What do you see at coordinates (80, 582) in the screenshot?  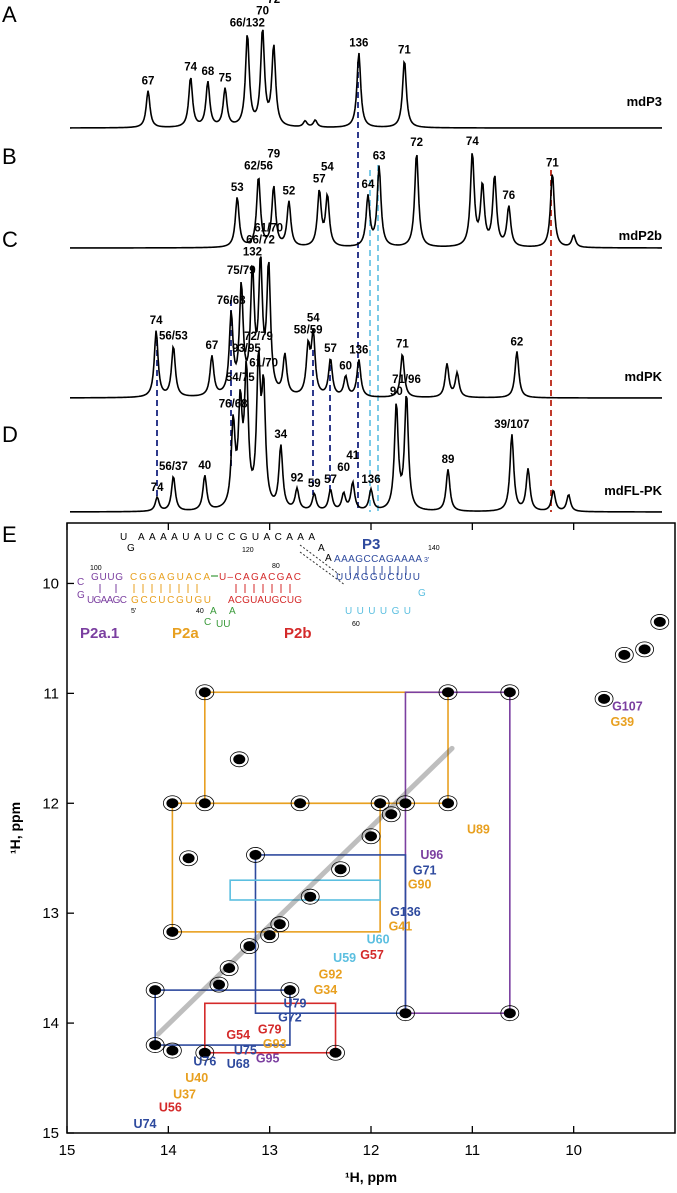 I see `nucleotide: C` at bounding box center [80, 582].